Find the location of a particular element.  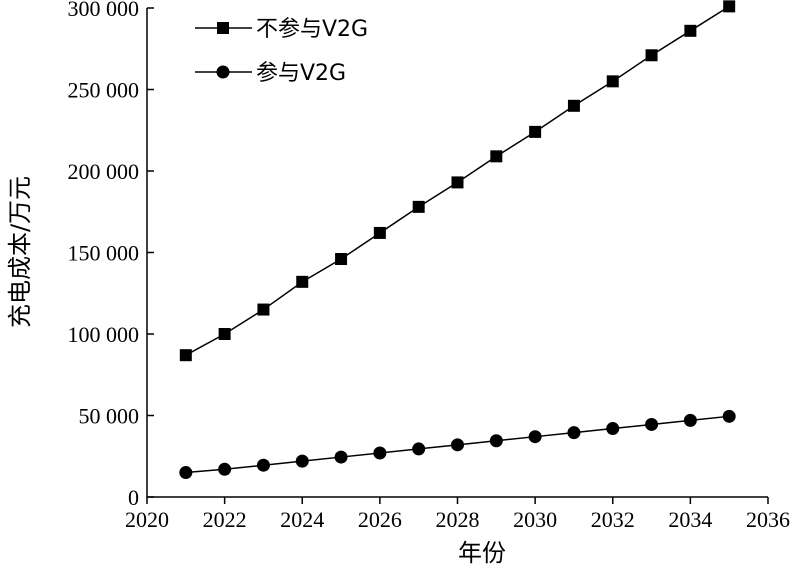

y-tick-label: 150 000 is located at coordinates (104, 253).